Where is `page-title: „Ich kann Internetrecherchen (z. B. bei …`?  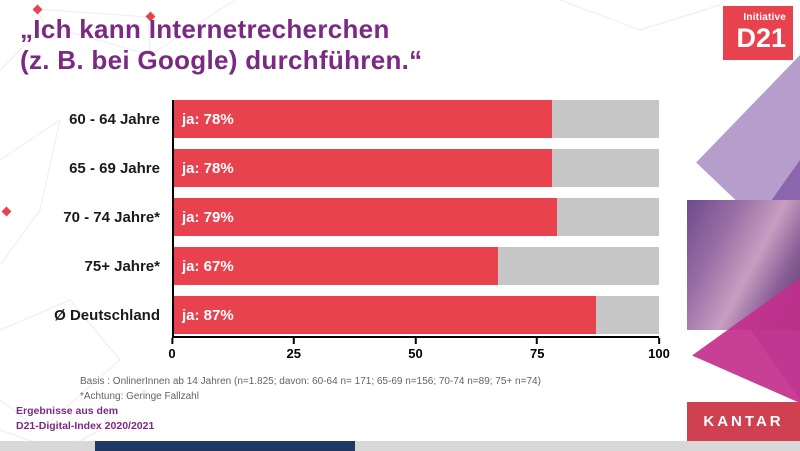
page-title: „Ich kann Internetrecherchen (z. B. bei … is located at coordinates (221, 44).